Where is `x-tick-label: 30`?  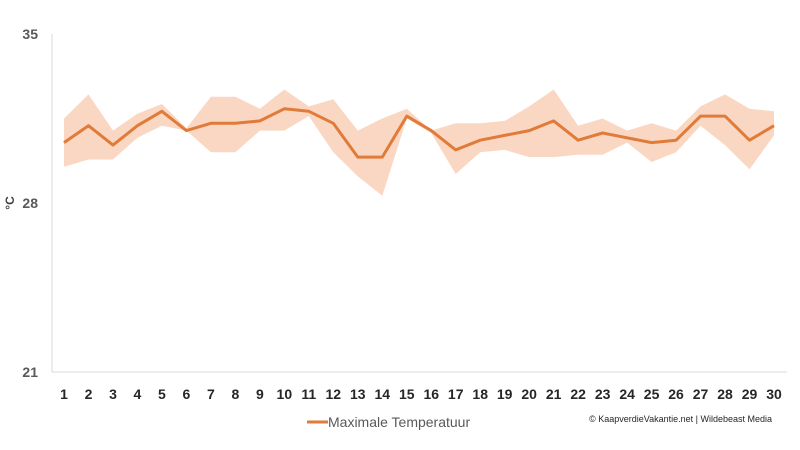
x-tick-label: 30 is located at coordinates (774, 394).